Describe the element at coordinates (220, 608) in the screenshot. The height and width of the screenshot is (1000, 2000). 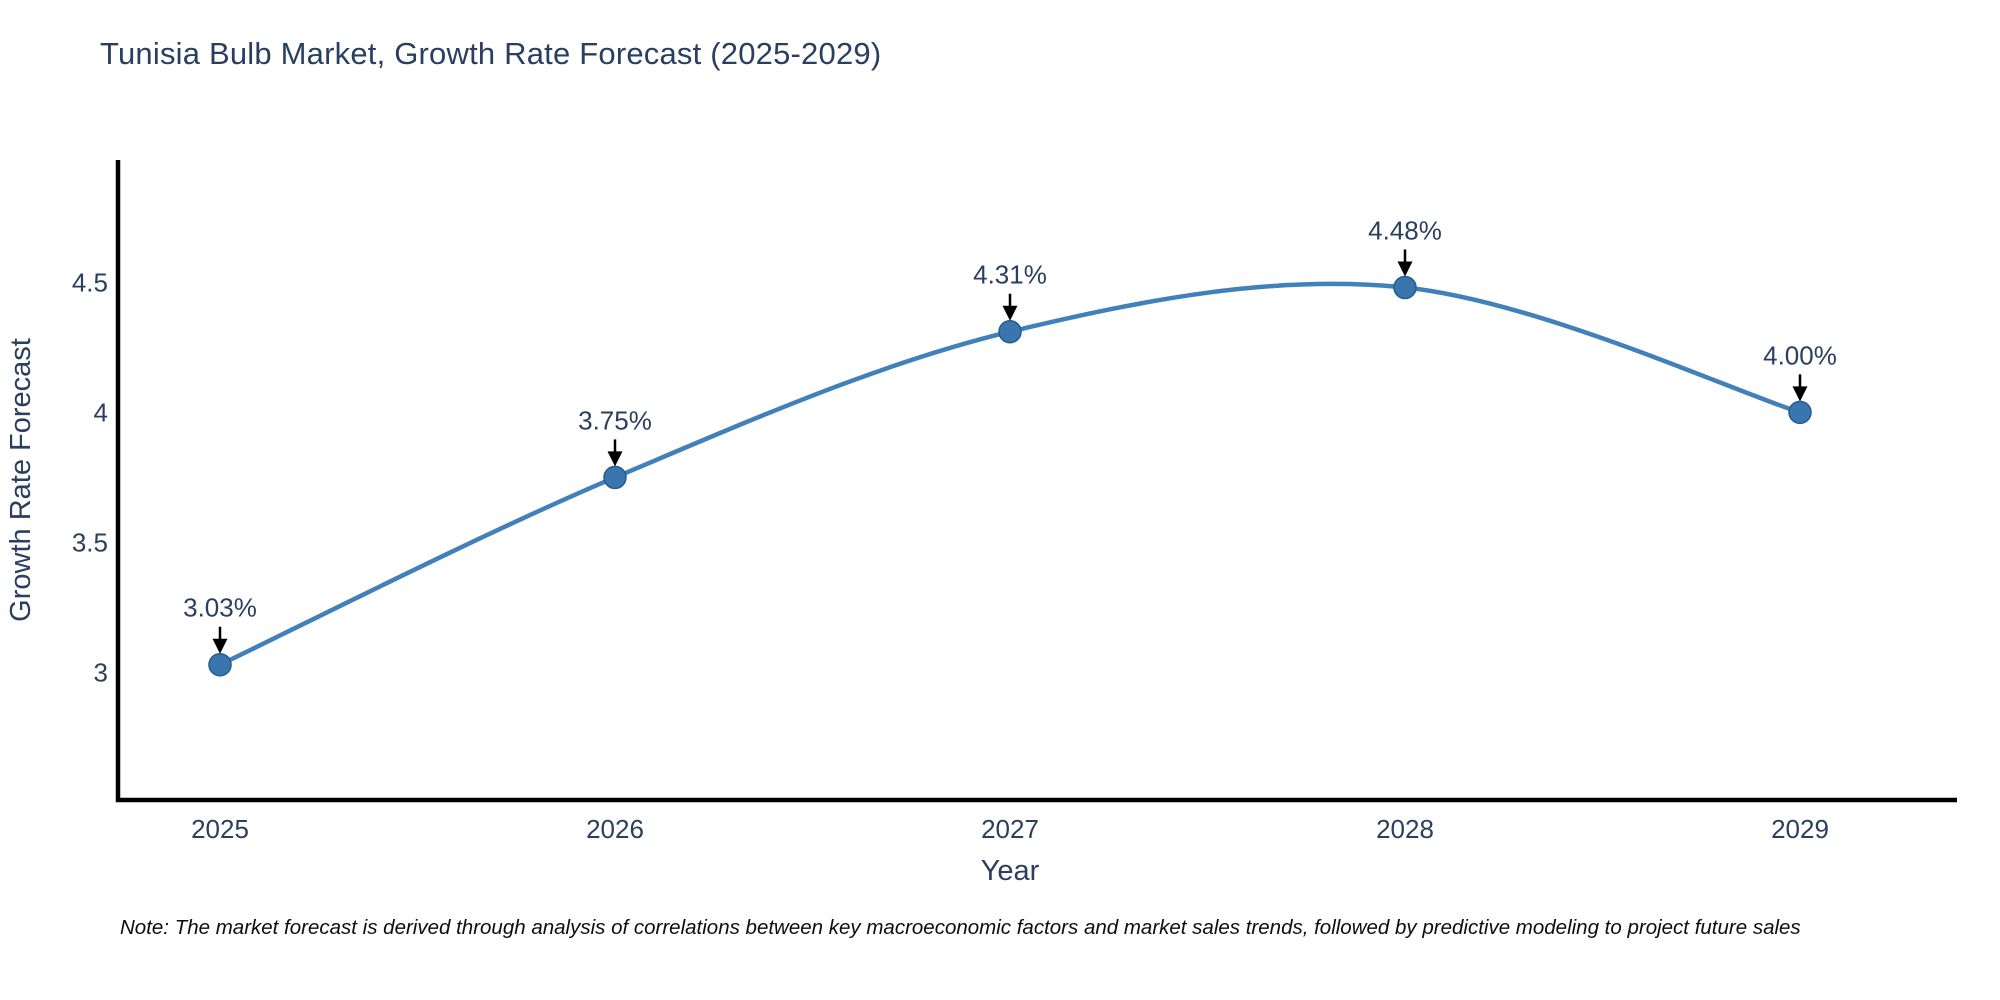
I see `annotation-label: 3.03%` at that location.